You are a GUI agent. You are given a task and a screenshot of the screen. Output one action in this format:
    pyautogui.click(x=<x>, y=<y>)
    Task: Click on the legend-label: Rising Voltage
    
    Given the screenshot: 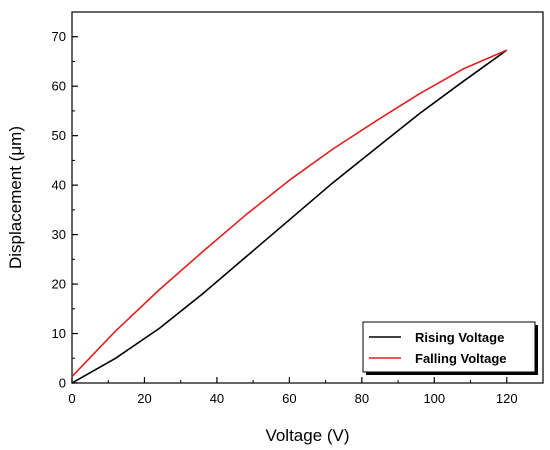 What is the action you would take?
    pyautogui.click(x=459, y=337)
    